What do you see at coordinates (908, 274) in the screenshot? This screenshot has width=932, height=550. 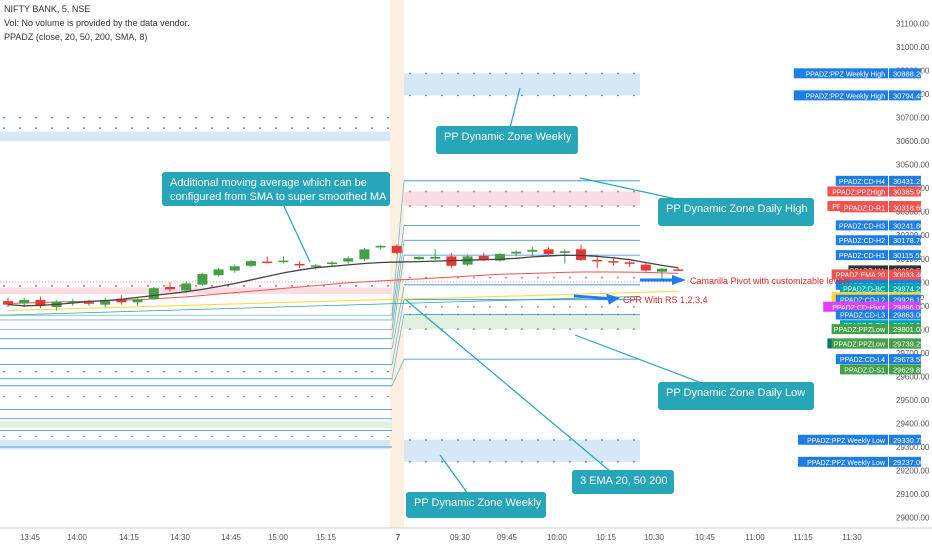 I see `price-label-value: 30033.40` at bounding box center [908, 274].